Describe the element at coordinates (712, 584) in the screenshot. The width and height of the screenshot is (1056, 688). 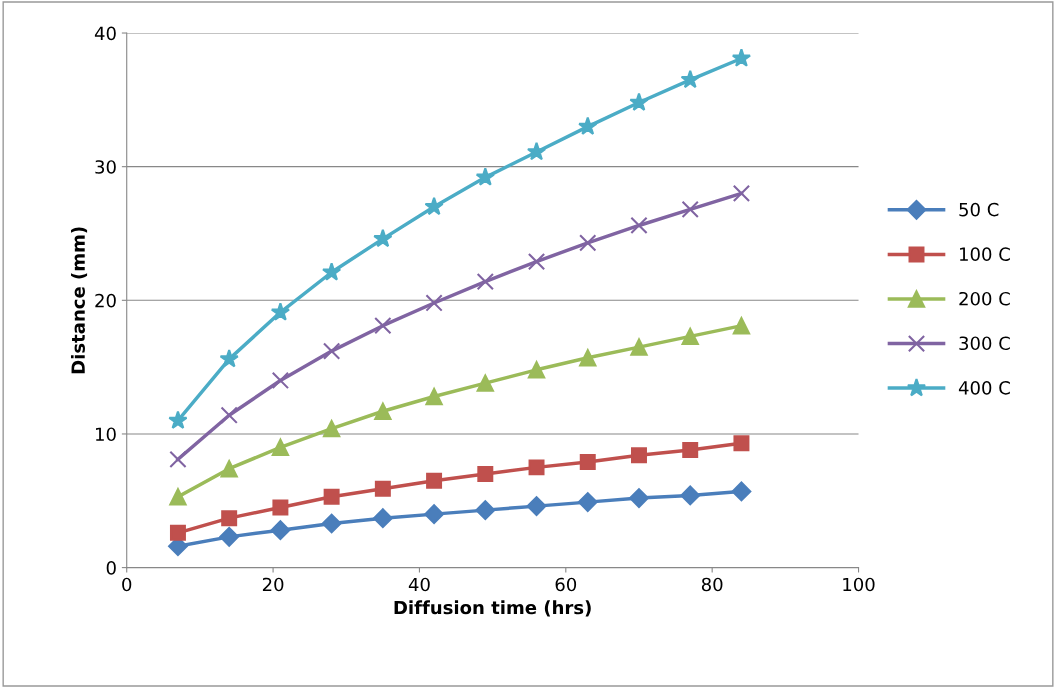
I see `x-tick-label: 80` at that location.